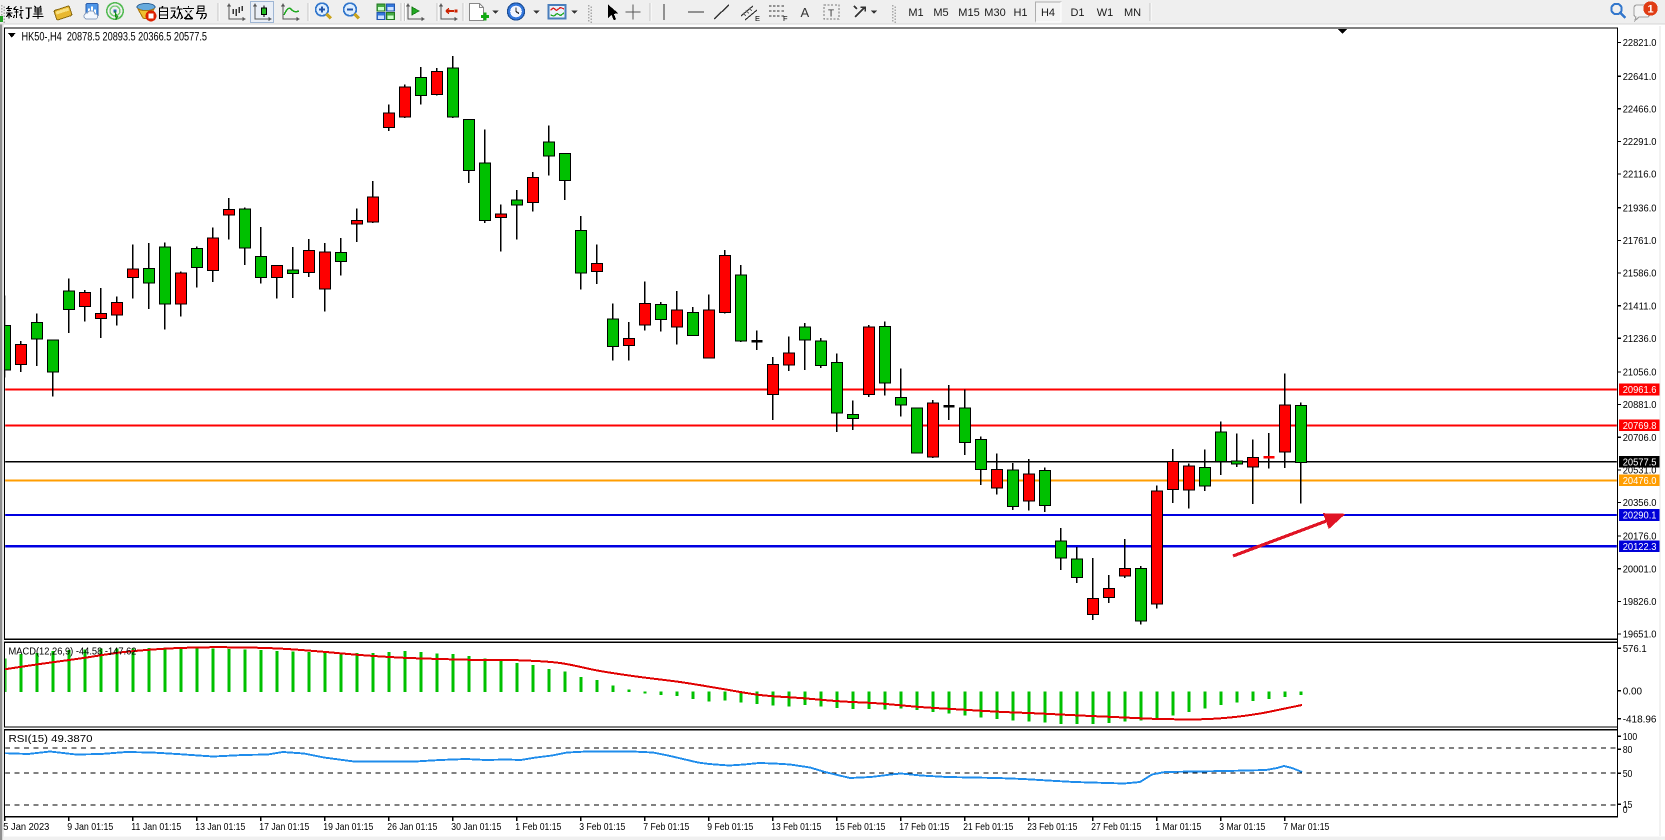  I want to click on svg-text: A, so click(805, 12).